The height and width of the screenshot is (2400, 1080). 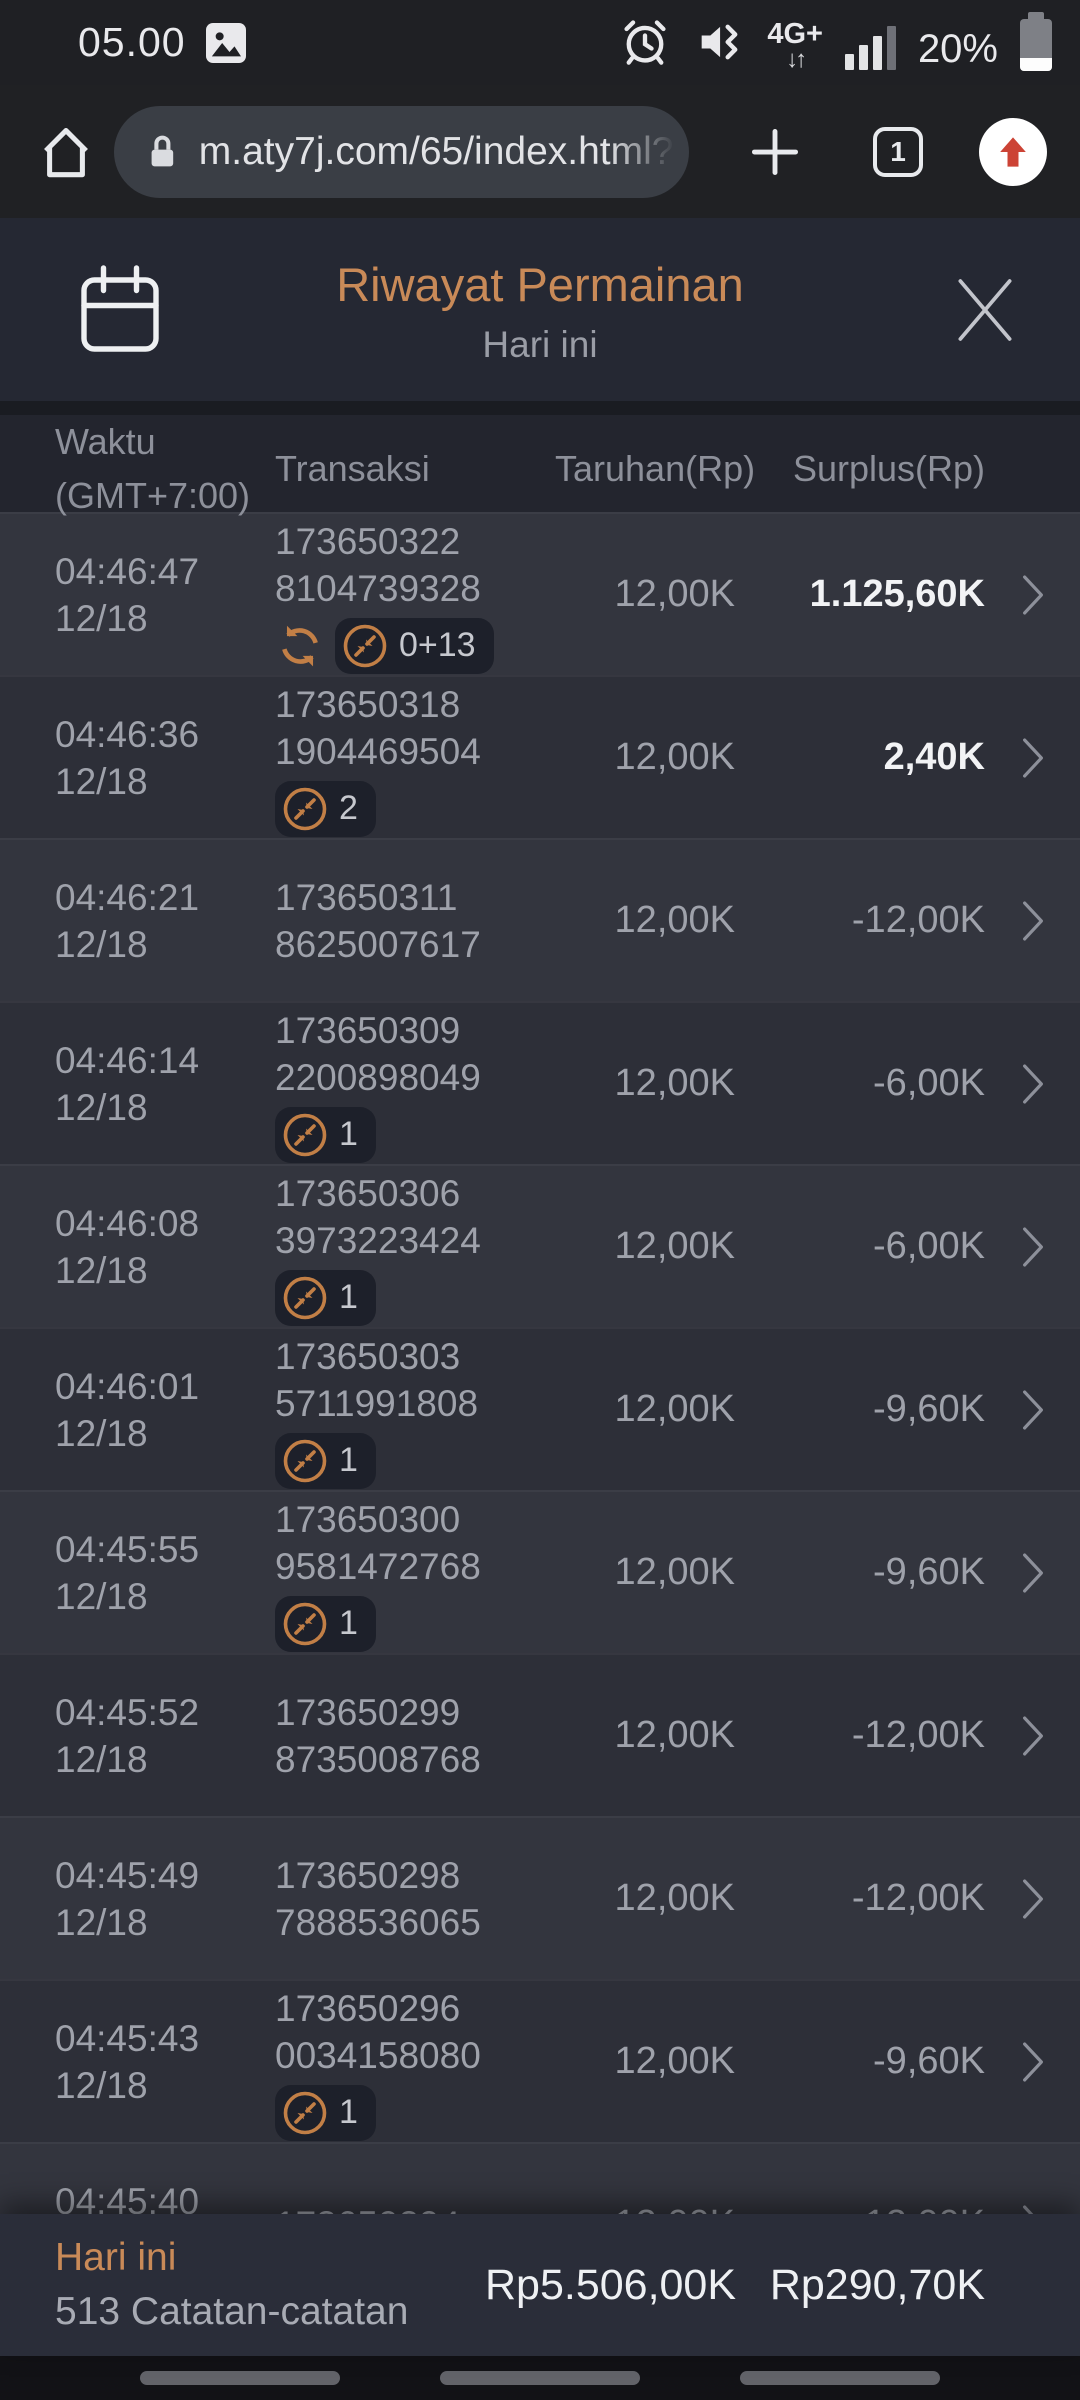 What do you see at coordinates (127, 2038) in the screenshot?
I see `row-time: 04:45:43` at bounding box center [127, 2038].